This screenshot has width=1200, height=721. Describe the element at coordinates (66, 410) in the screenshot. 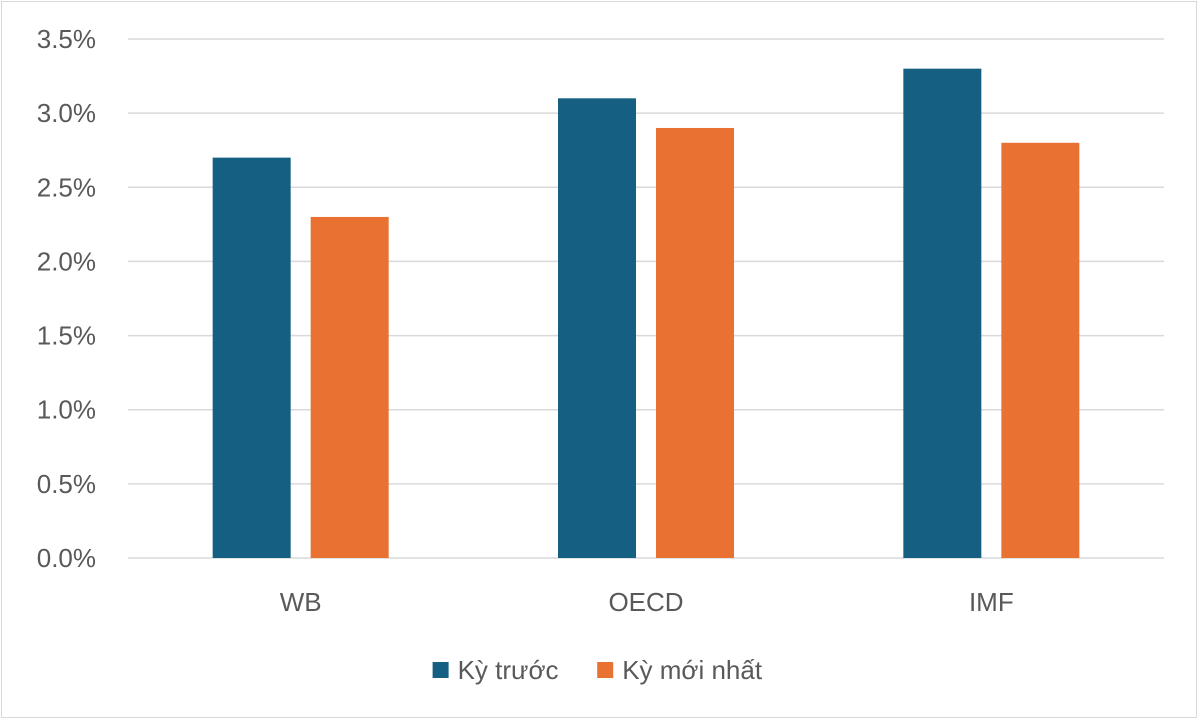

I see `y-tick-label: 1.0%` at that location.